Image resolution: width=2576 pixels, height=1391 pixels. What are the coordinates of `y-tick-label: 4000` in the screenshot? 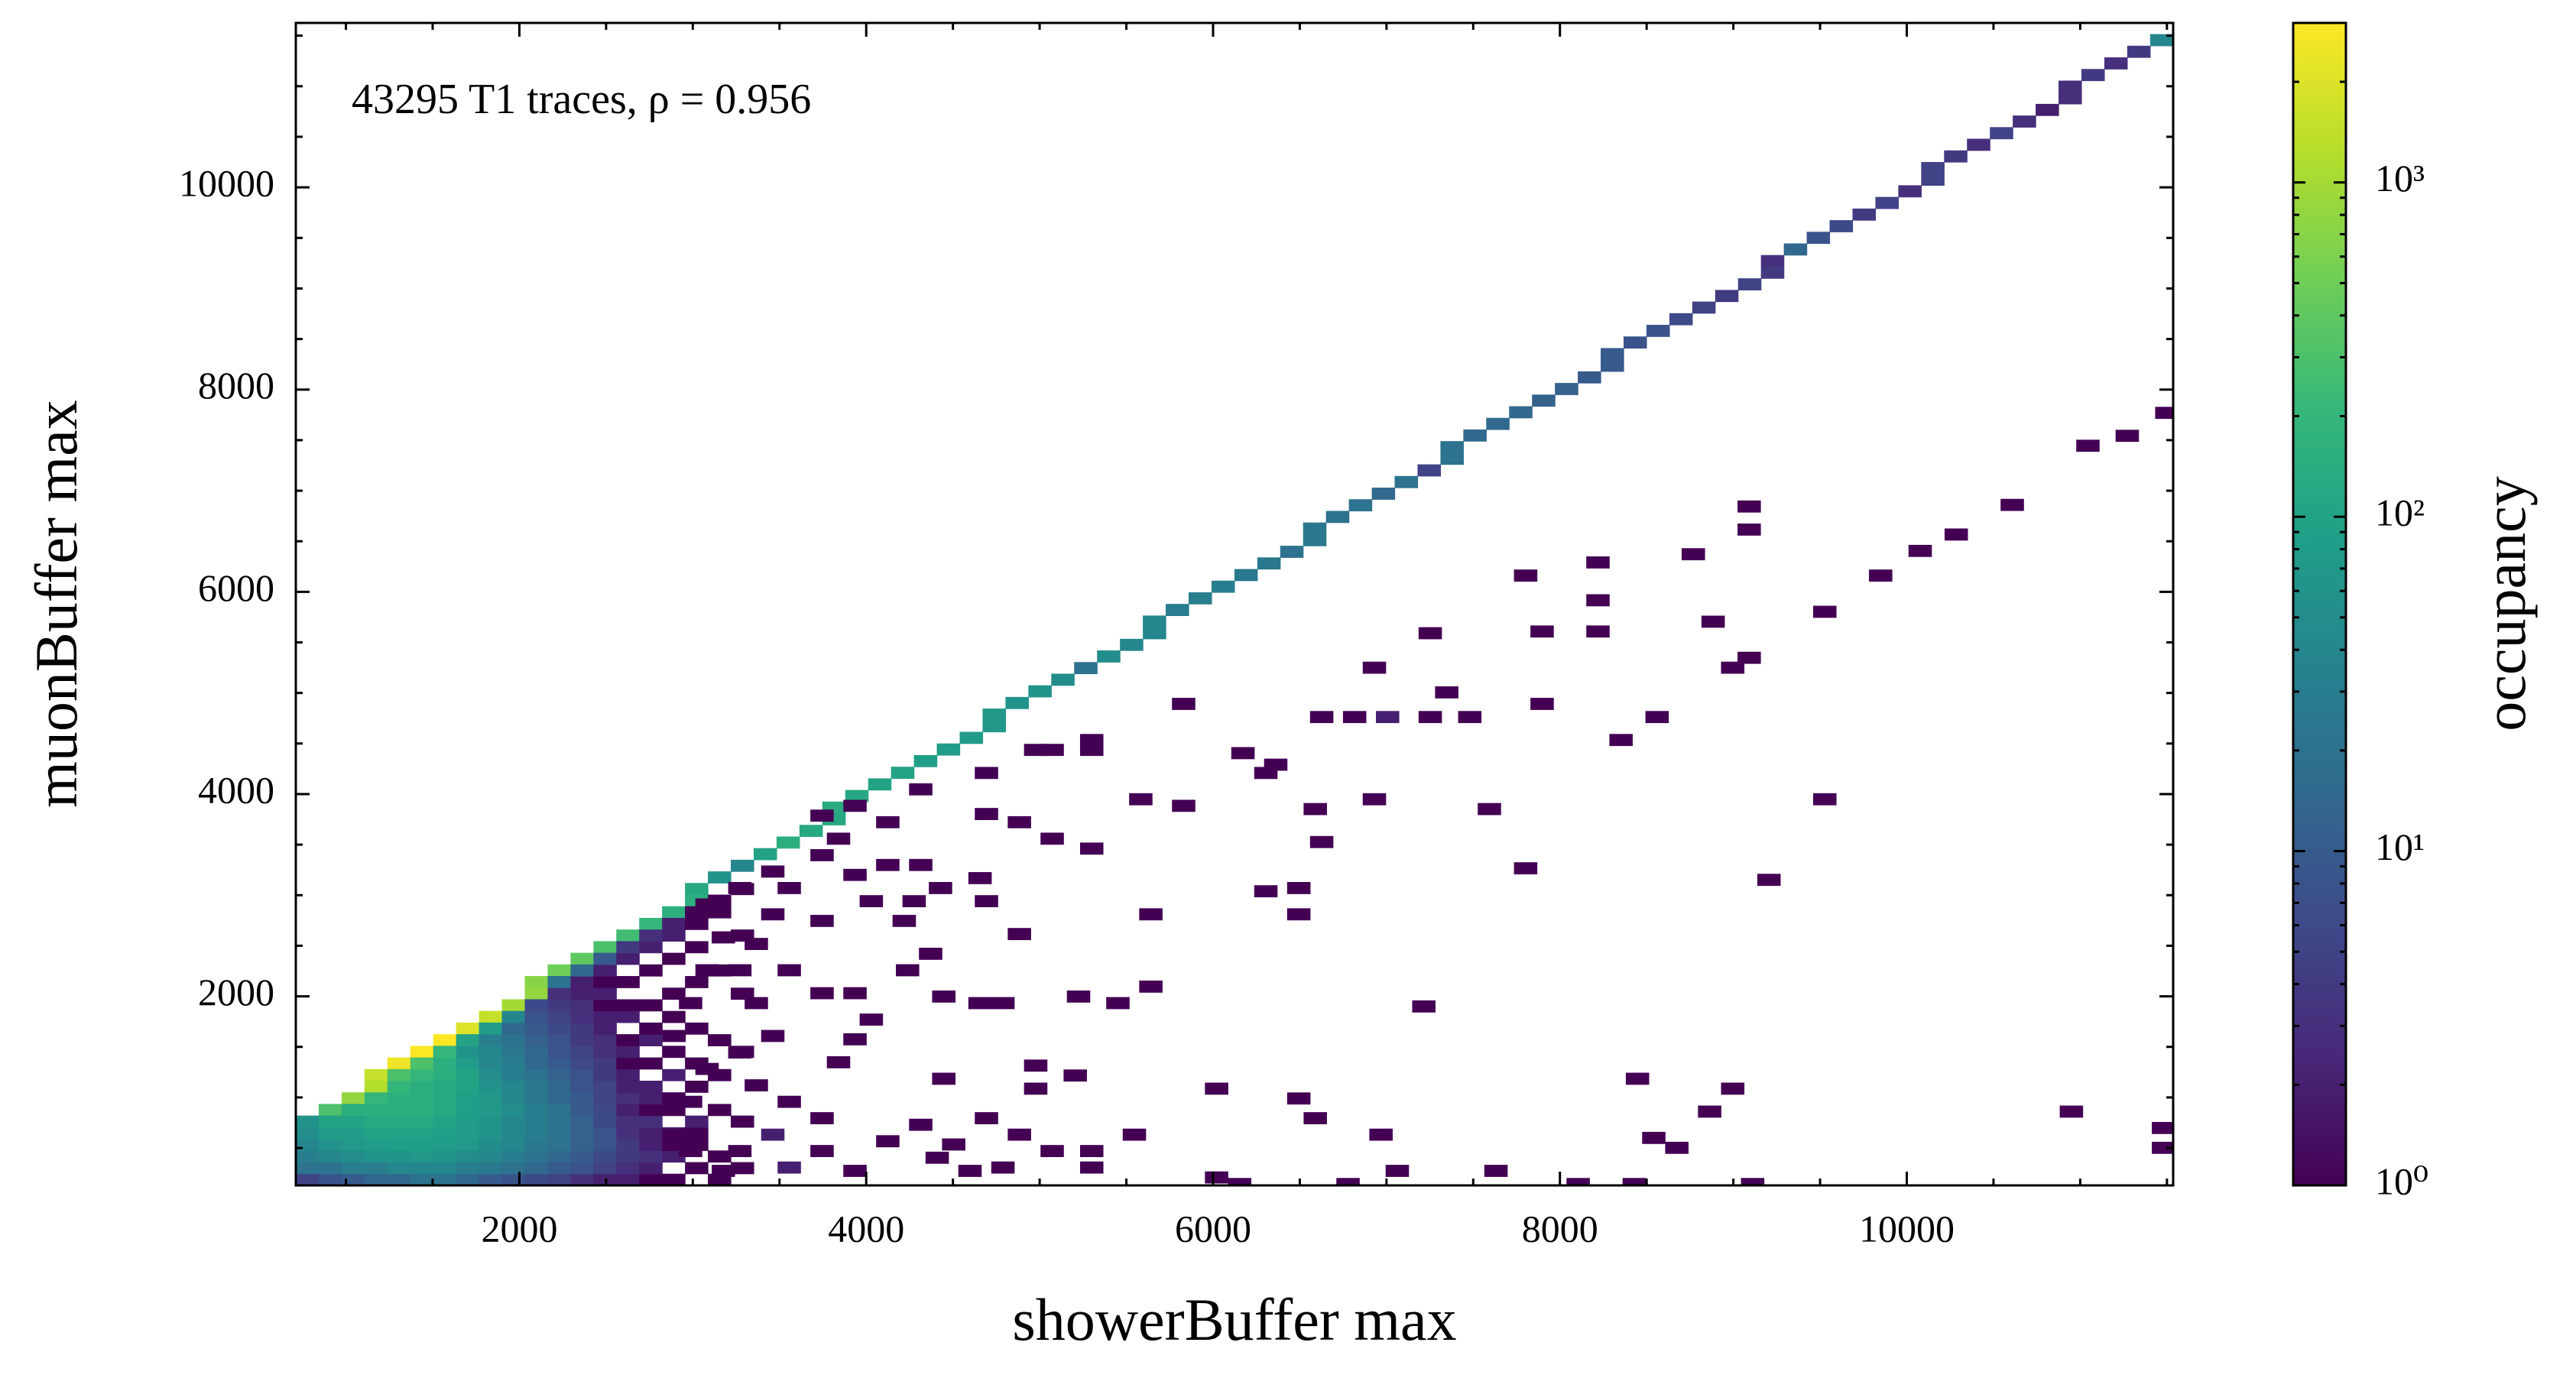 It's located at (236, 789).